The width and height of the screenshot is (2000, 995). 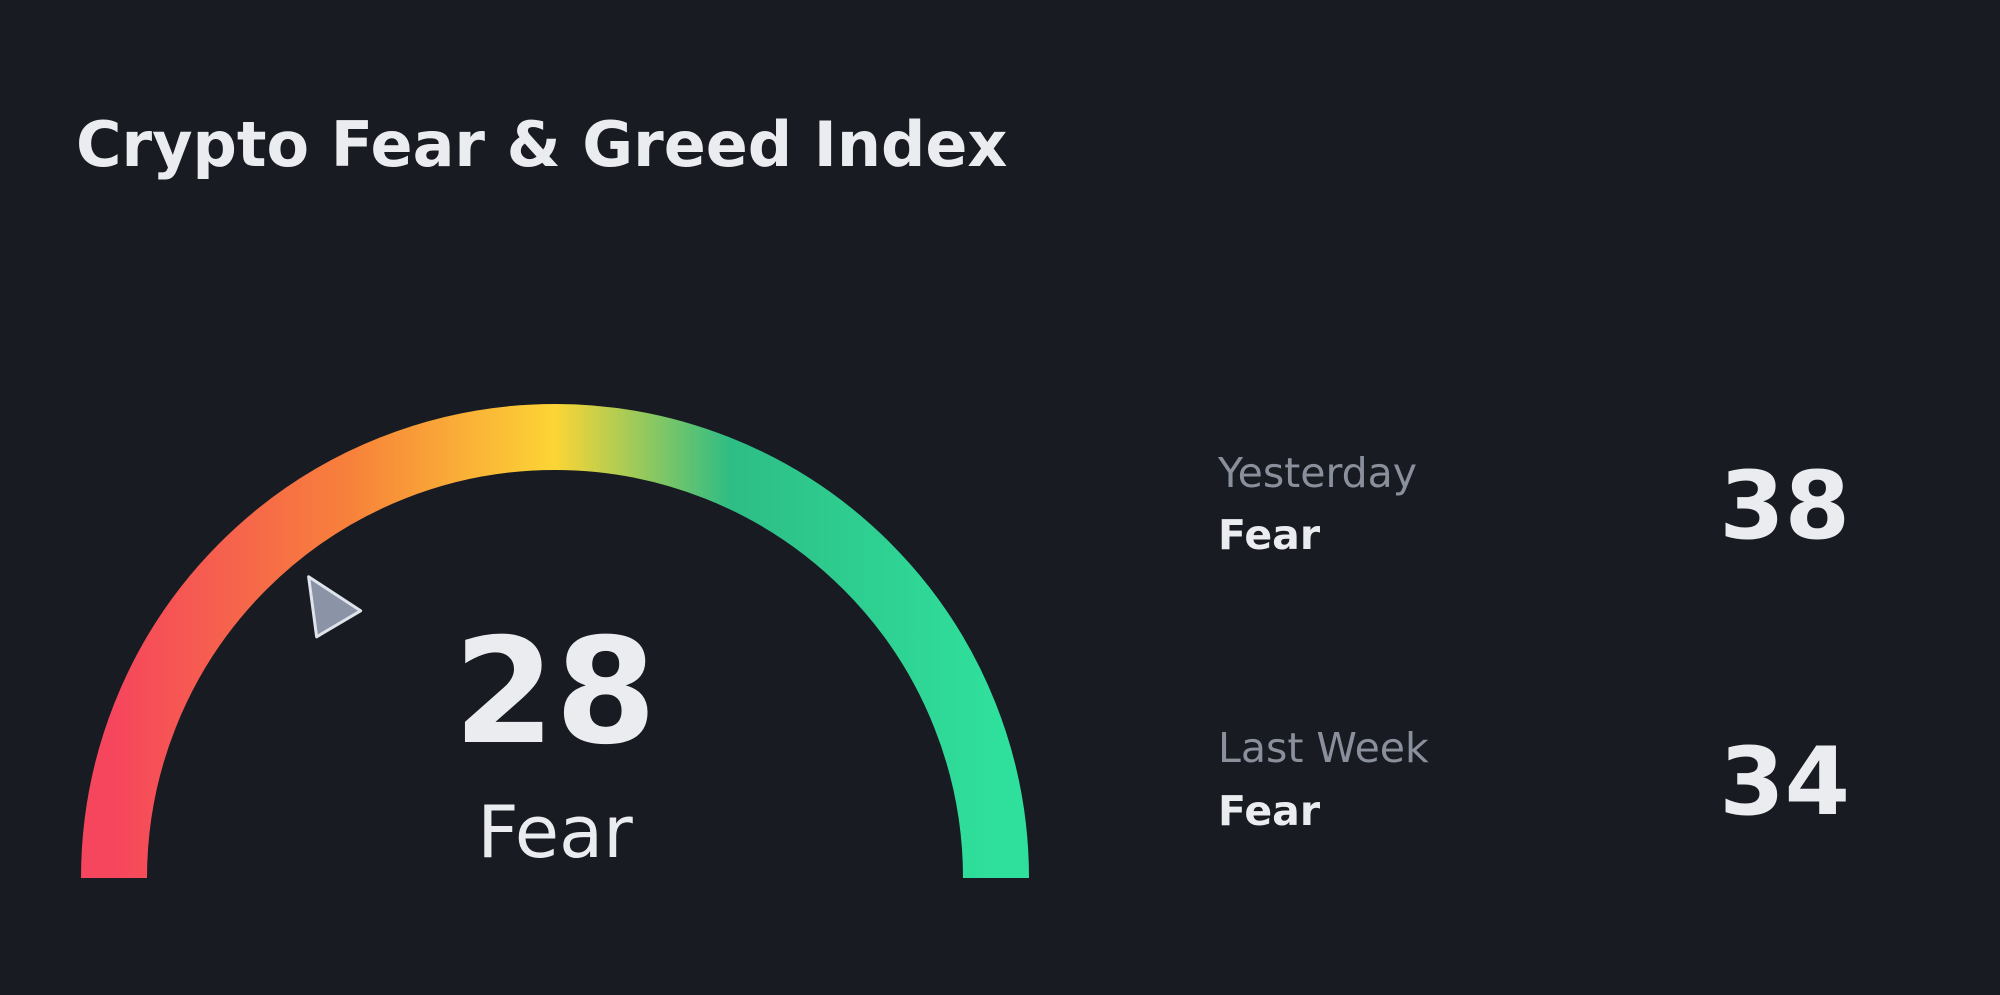 I want to click on gauge-label: Fear, so click(x=555, y=832).